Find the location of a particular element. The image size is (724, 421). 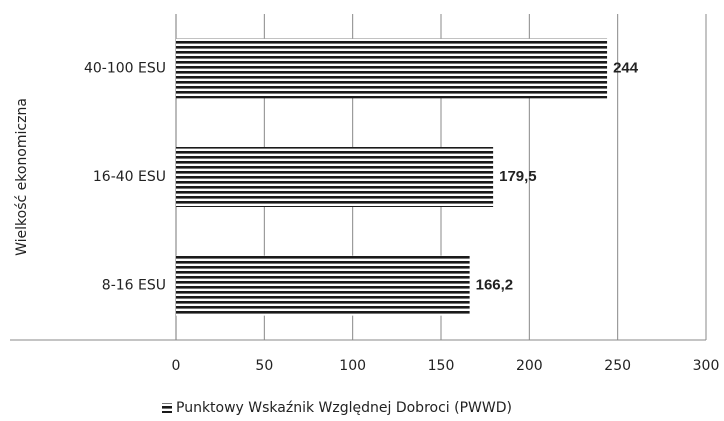

legend-swatch is located at coordinates (167, 408).